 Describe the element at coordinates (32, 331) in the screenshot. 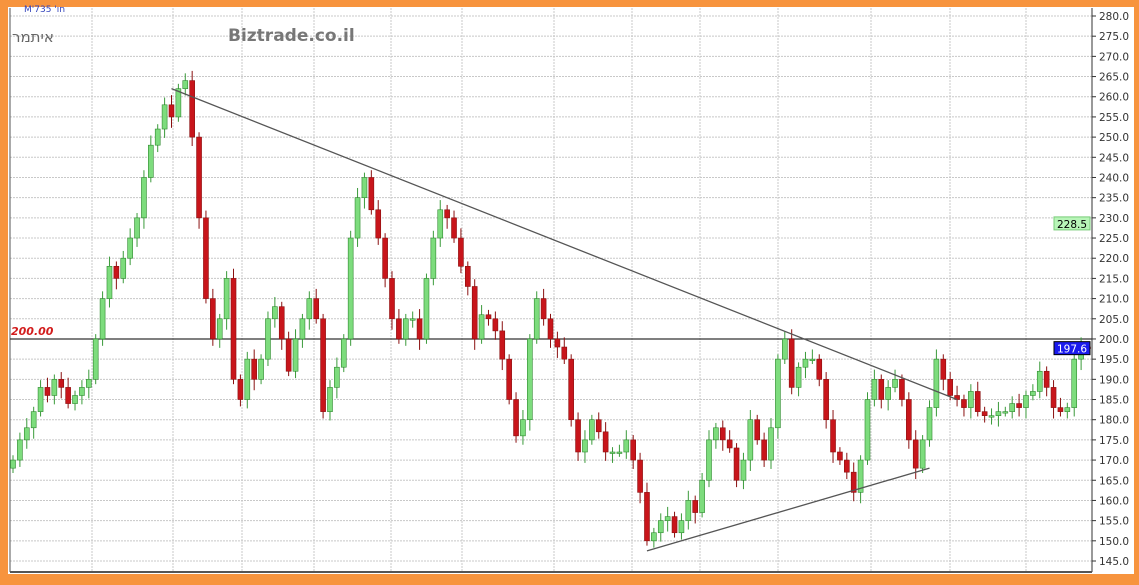

I see `horizontal-line-label: 200.00` at that location.